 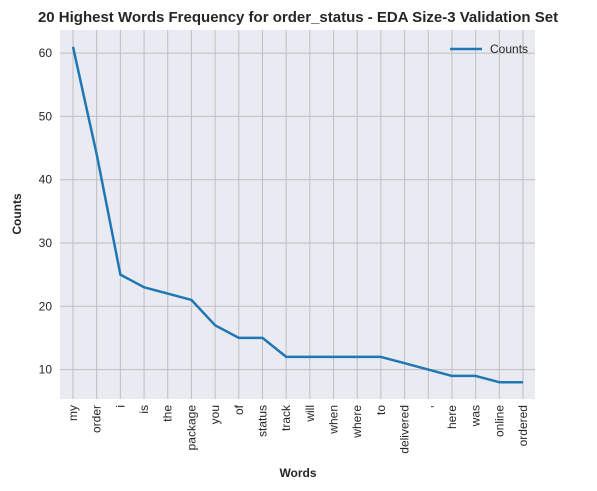 What do you see at coordinates (168, 413) in the screenshot?
I see `x-tick-label-4: the` at bounding box center [168, 413].